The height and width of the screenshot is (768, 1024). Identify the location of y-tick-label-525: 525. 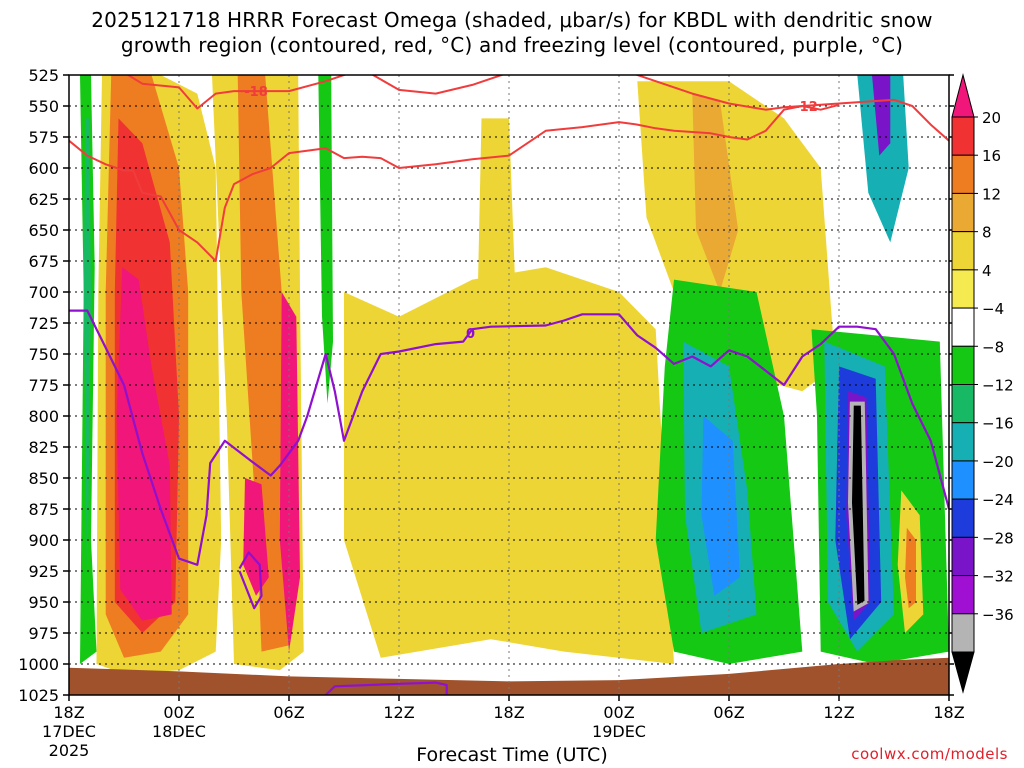
(43, 75).